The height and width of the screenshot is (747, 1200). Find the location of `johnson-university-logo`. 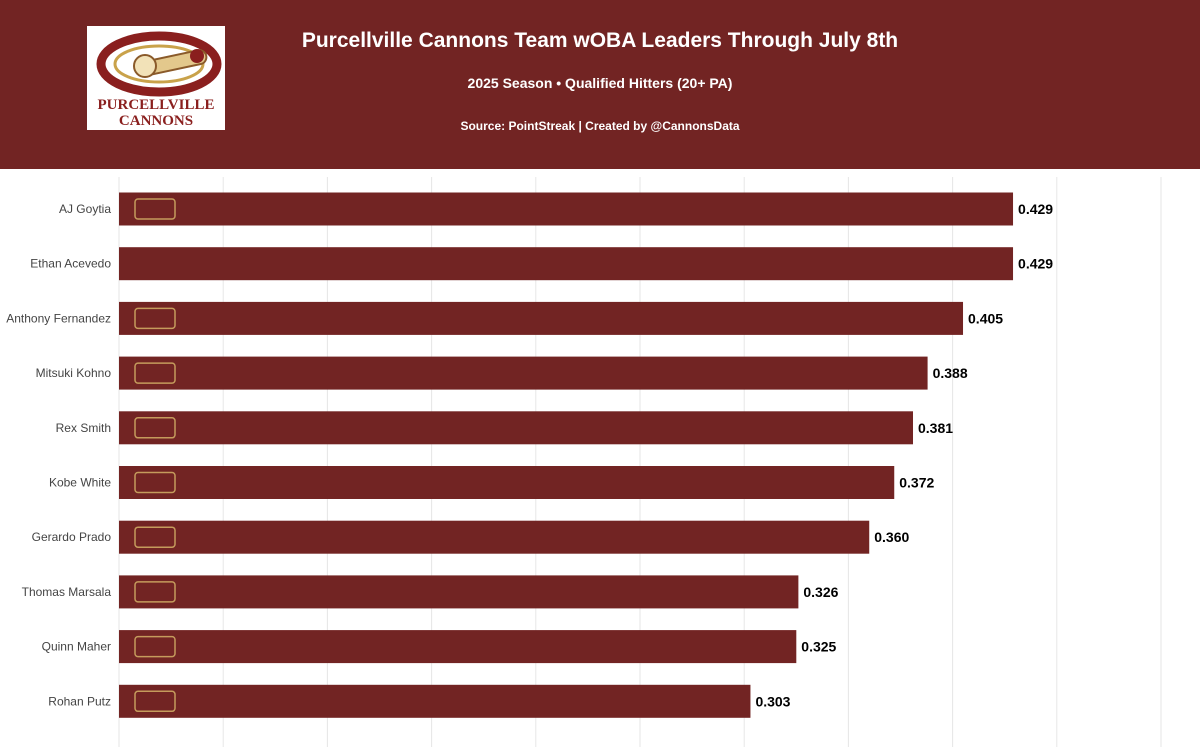

johnson-university-logo is located at coordinates (155, 373).